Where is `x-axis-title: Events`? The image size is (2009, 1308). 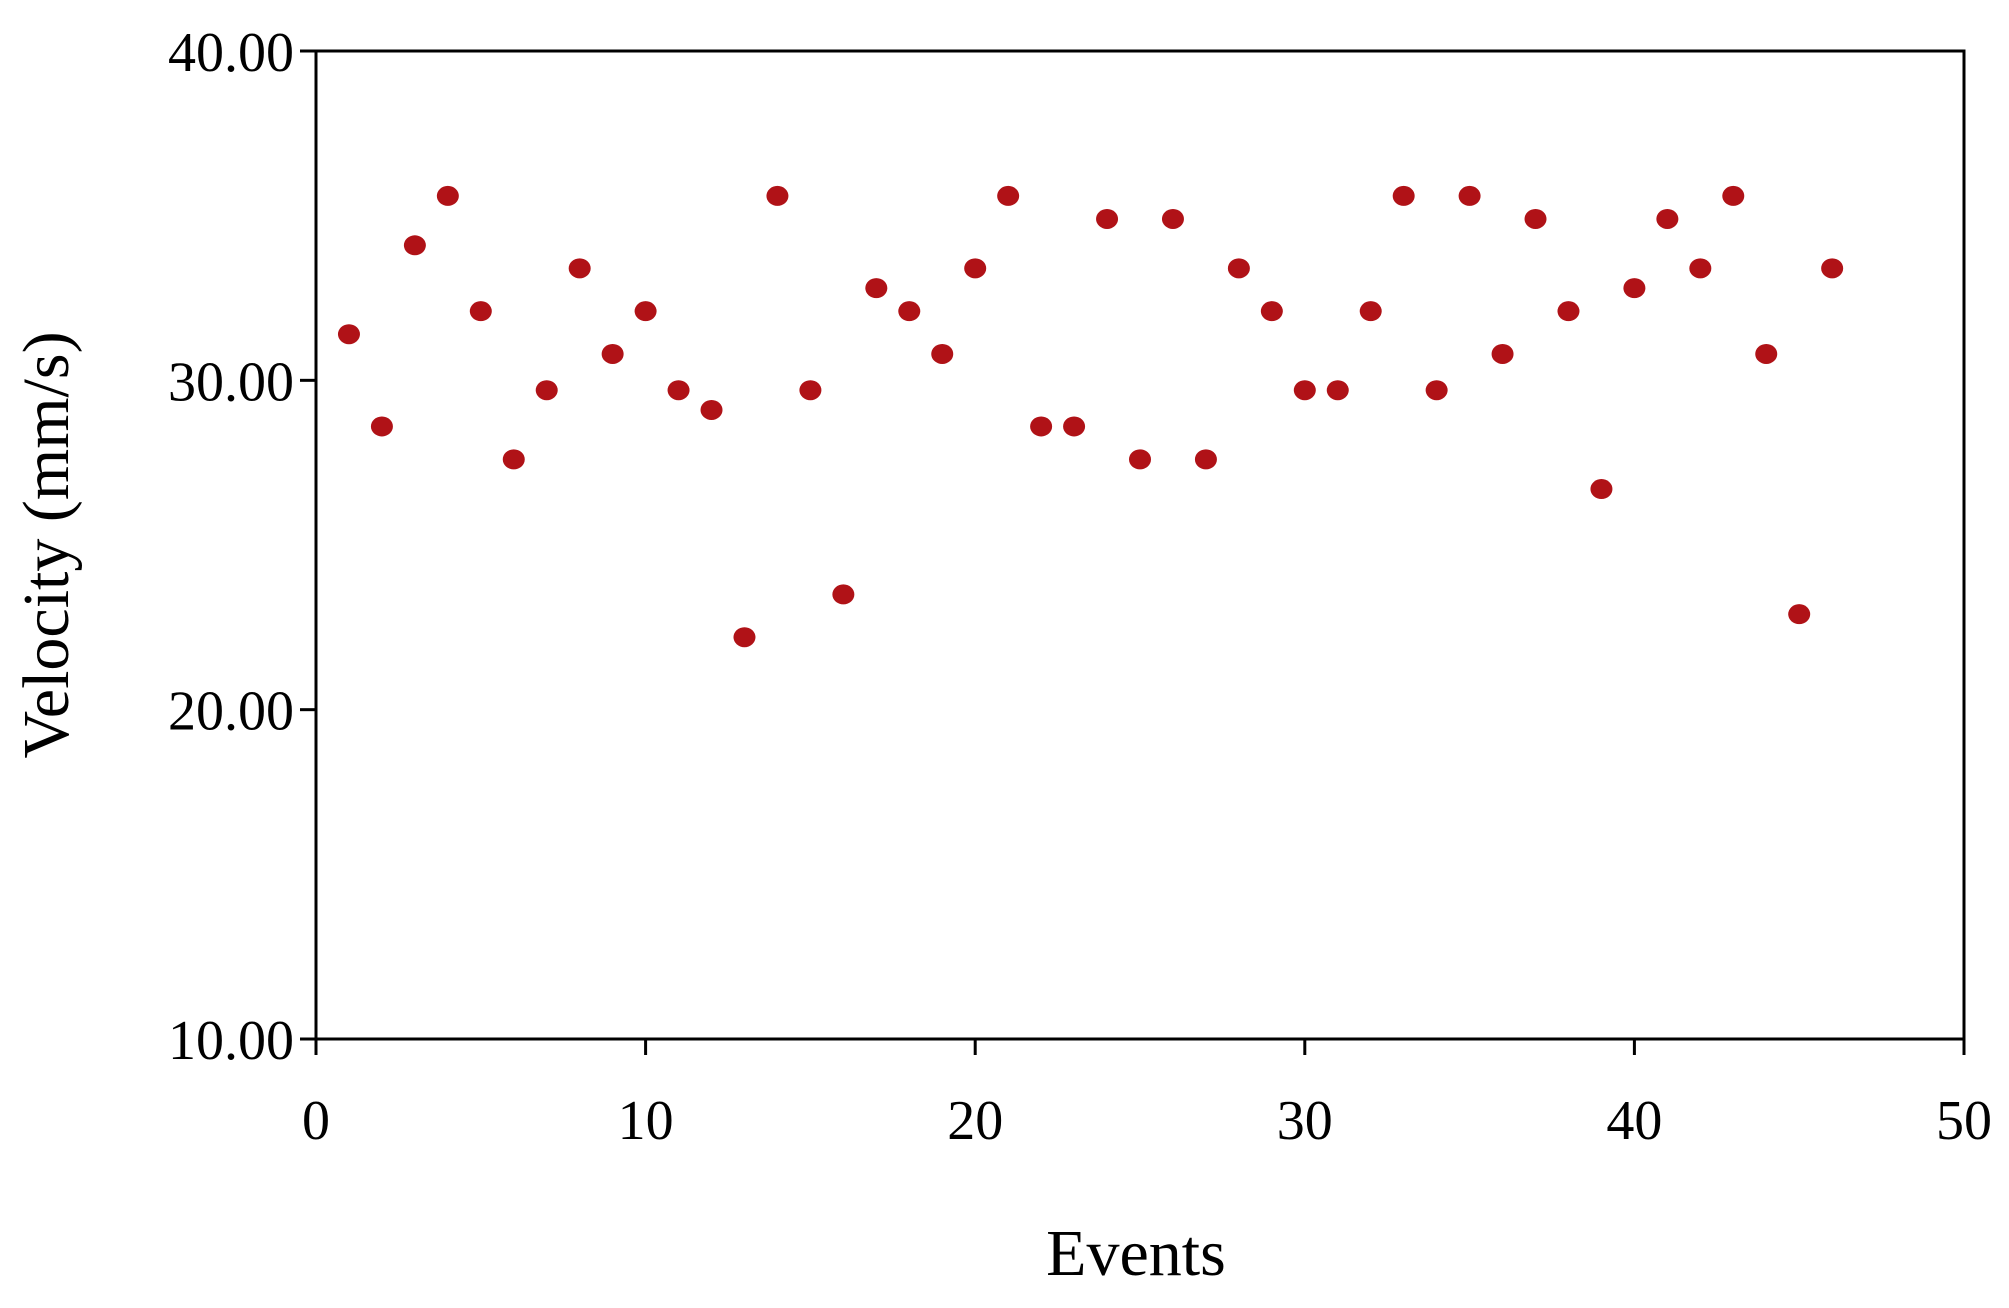
x-axis-title: Events is located at coordinates (1136, 1253).